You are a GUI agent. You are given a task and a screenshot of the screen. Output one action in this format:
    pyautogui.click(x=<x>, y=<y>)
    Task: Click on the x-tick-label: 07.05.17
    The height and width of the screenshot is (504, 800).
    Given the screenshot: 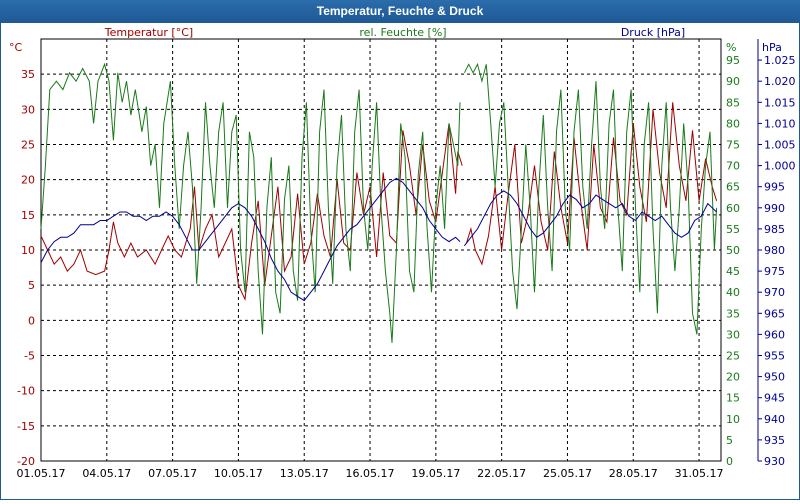 What is the action you would take?
    pyautogui.click(x=172, y=473)
    